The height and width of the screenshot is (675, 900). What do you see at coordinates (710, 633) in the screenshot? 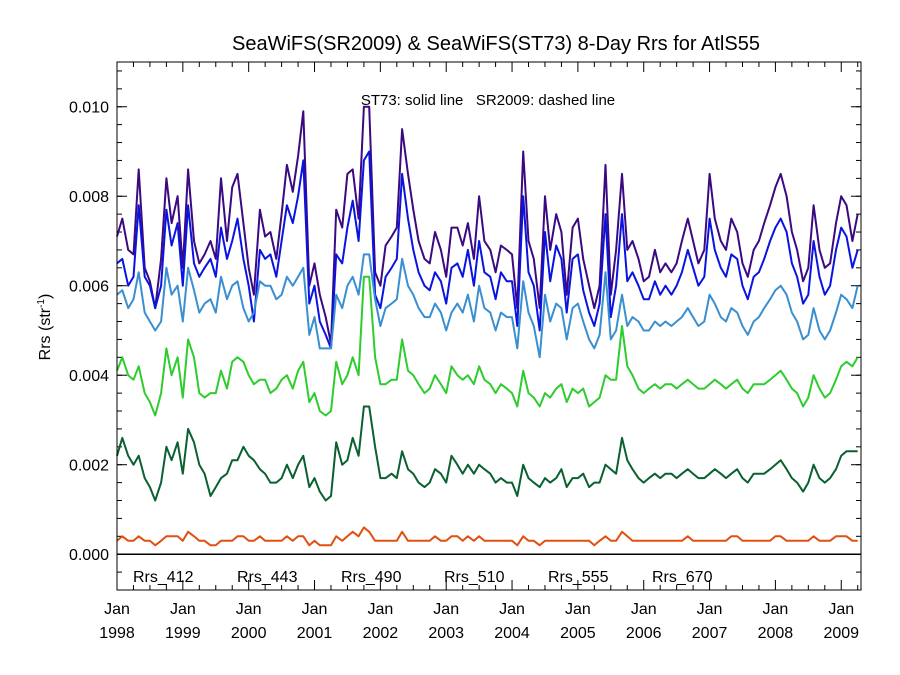
I see `x-tick-label-year: 2007` at bounding box center [710, 633].